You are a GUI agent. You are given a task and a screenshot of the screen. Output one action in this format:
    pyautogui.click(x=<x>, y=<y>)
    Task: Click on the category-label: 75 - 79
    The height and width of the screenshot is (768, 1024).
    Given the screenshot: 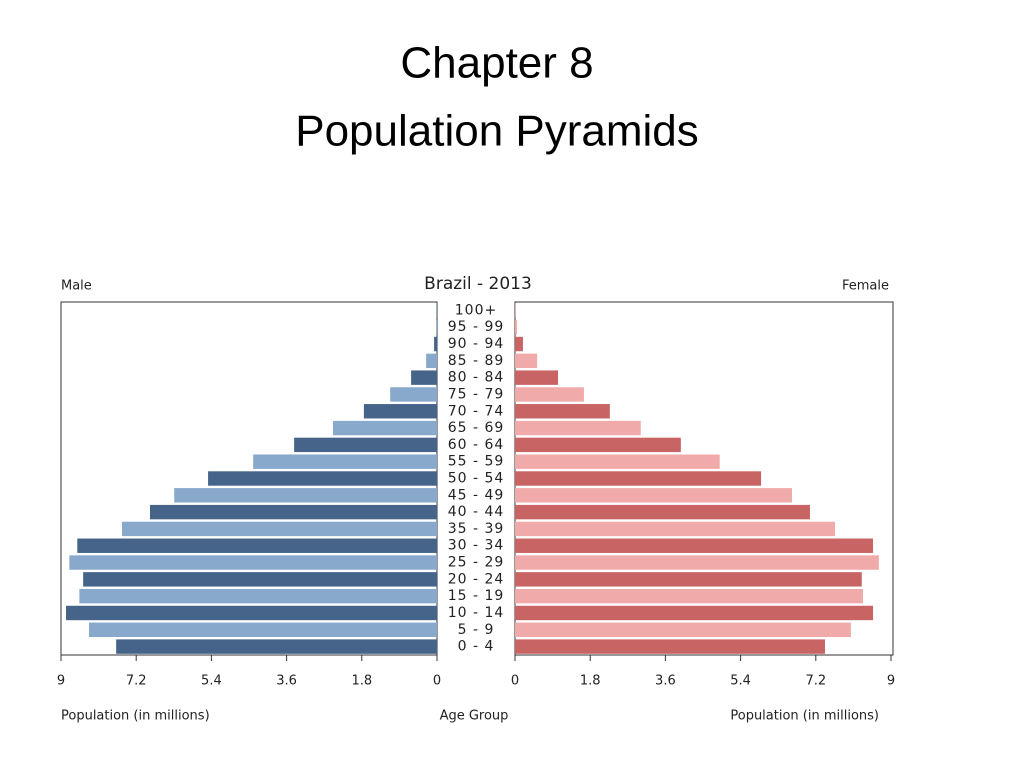 What is the action you would take?
    pyautogui.click(x=476, y=394)
    